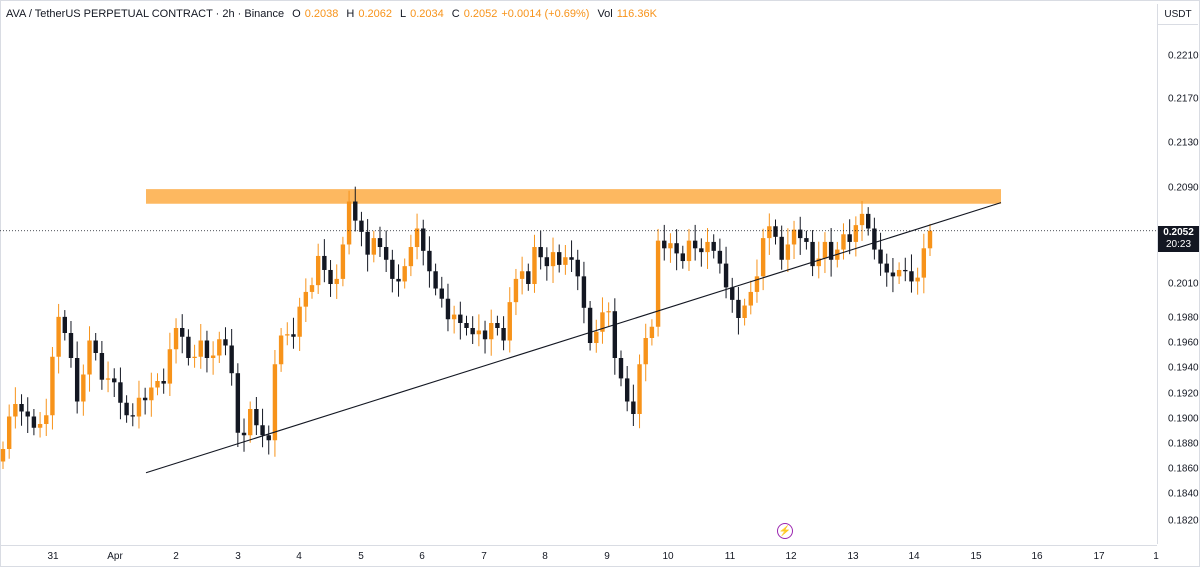  Describe the element at coordinates (636, 14) in the screenshot. I see `volume-value: 116.36K` at that location.